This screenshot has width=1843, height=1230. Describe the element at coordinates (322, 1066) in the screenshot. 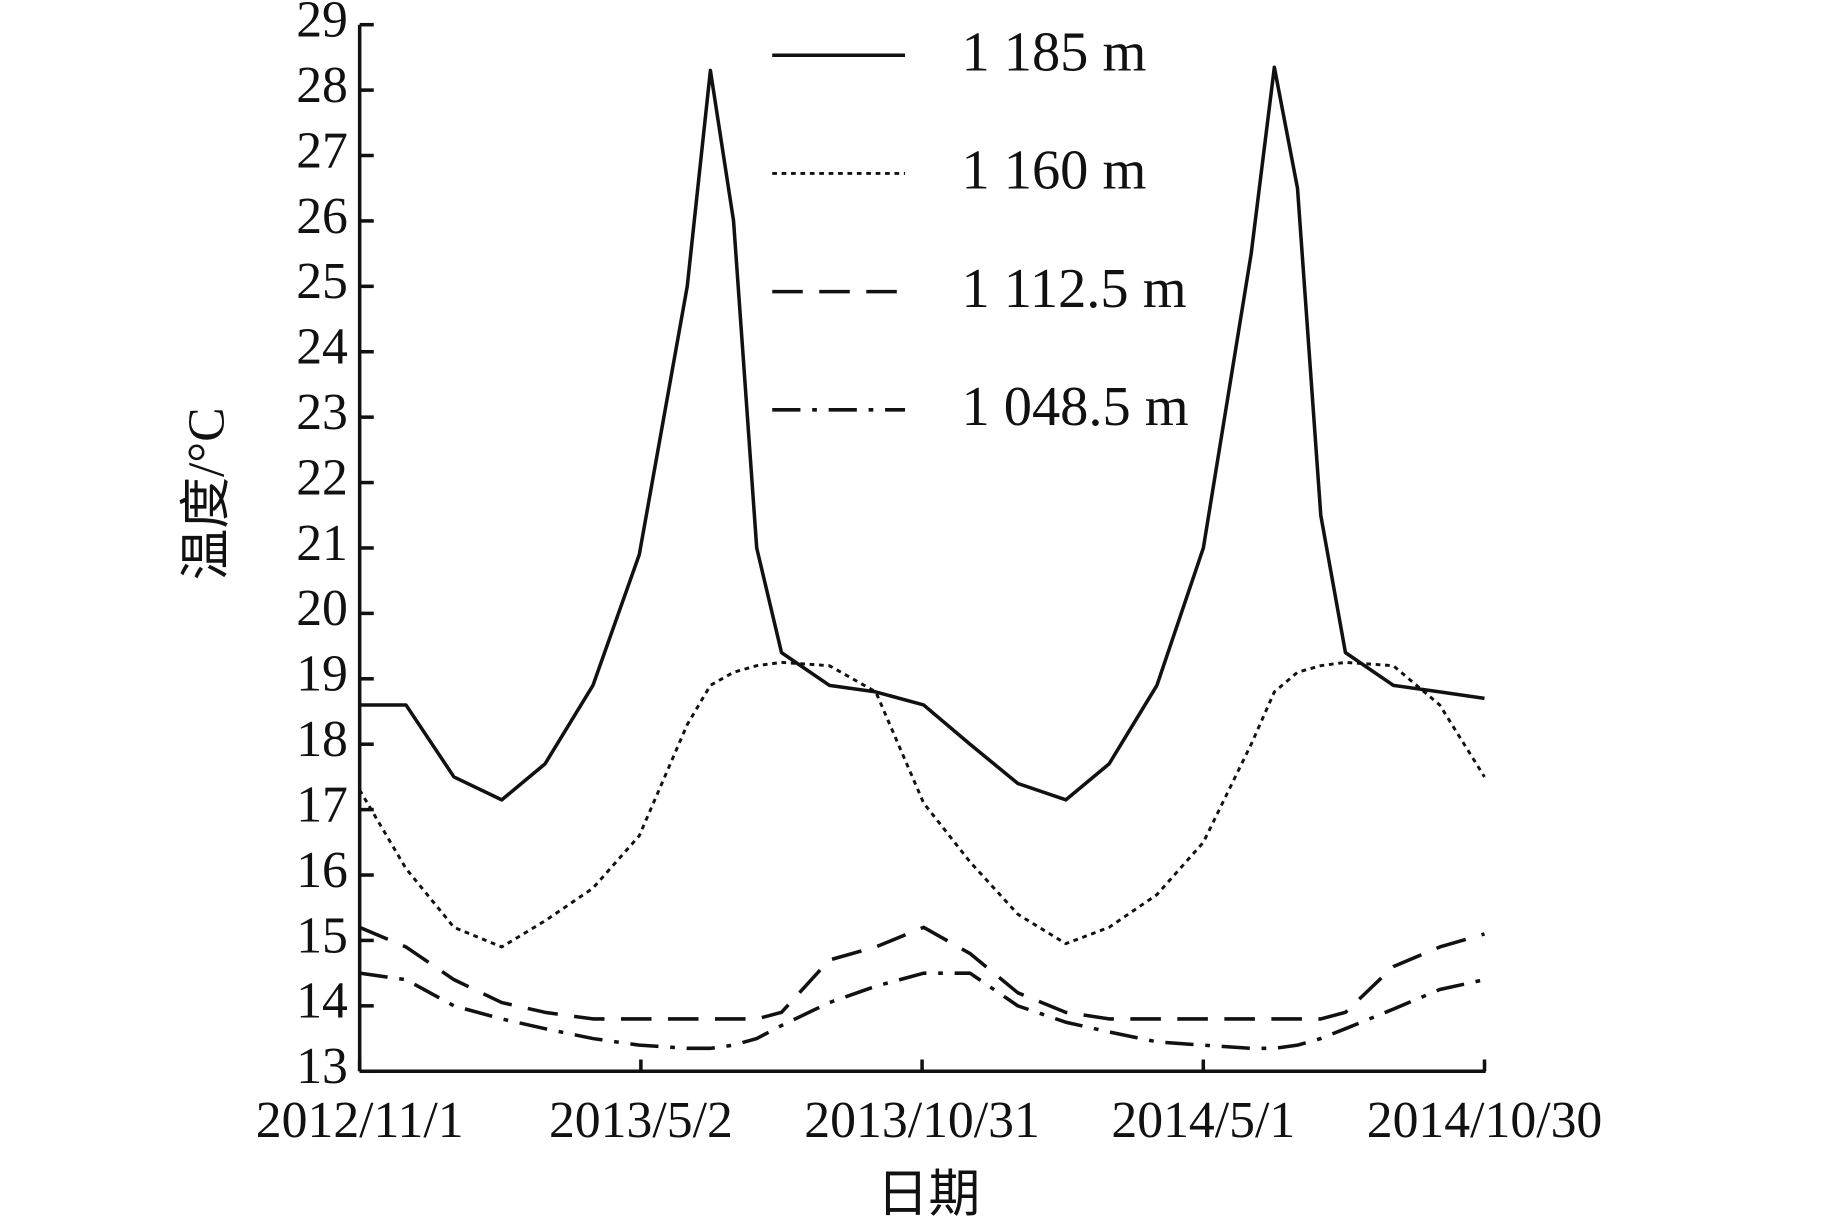

I see `y-tick-label: 13` at that location.